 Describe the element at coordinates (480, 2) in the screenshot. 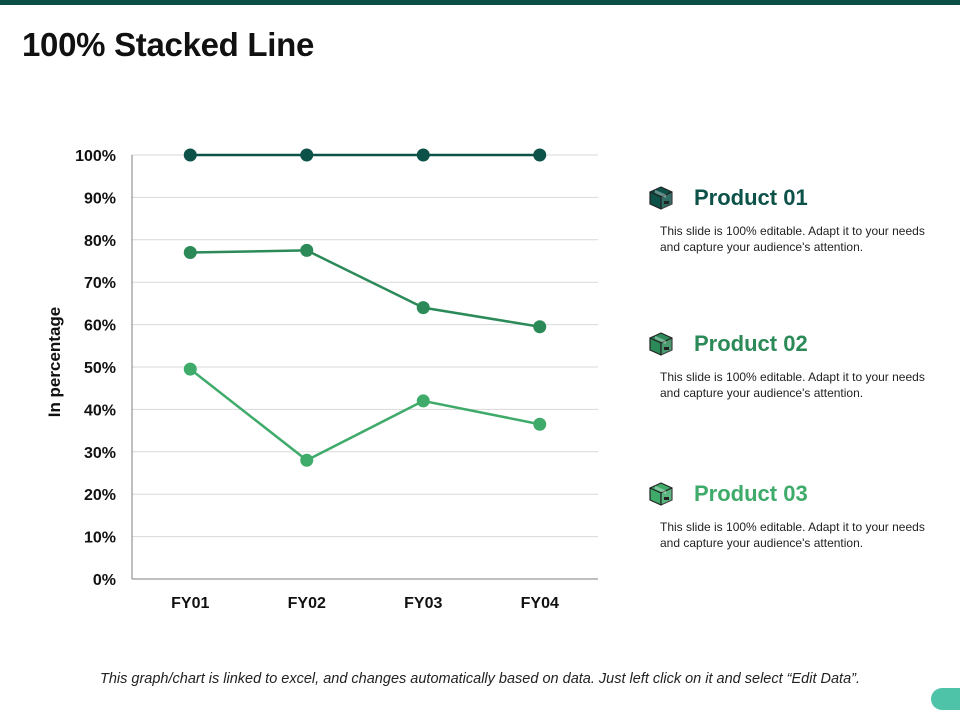

I see `top-accent-bar` at that location.